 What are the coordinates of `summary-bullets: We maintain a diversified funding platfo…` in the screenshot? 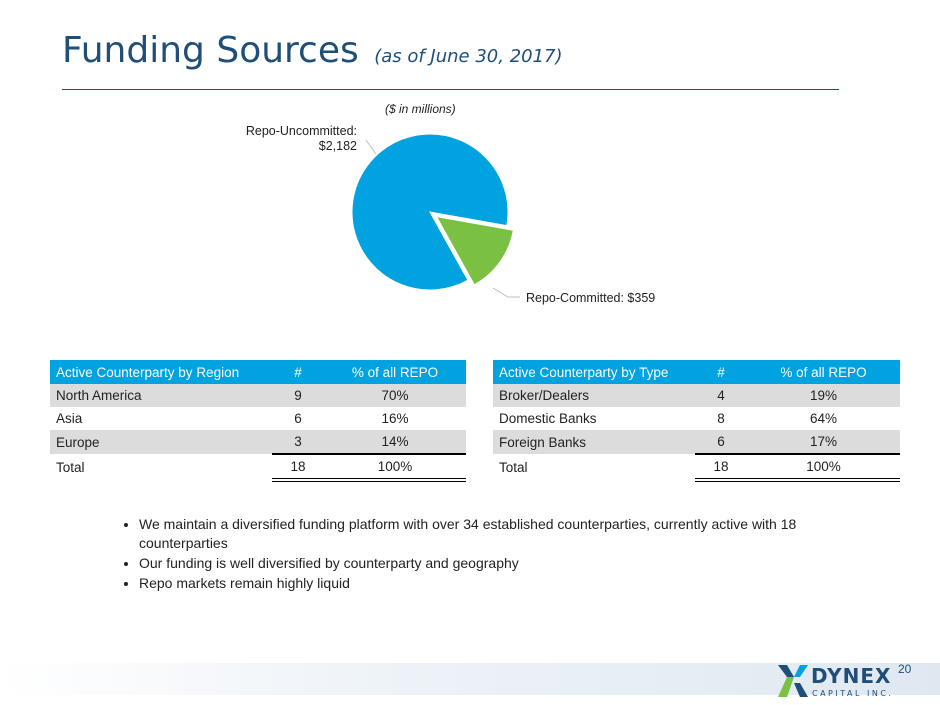 It's located at (496, 554).